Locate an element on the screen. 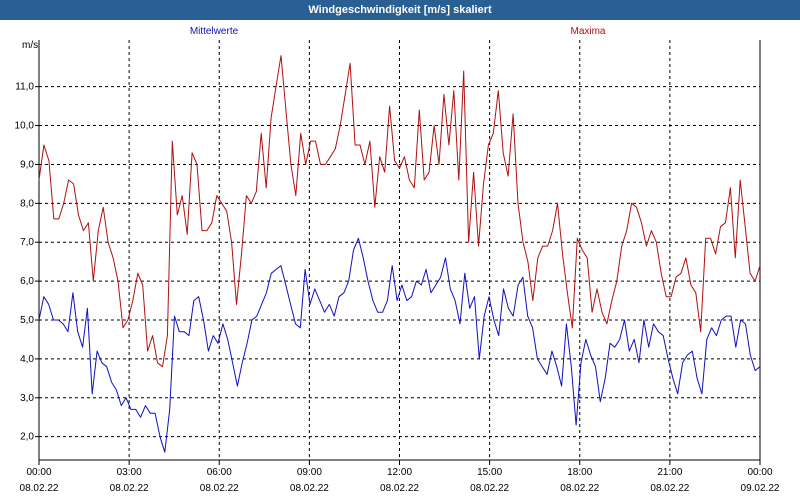  x-tick-label-date: 09.02.22 is located at coordinates (760, 488).